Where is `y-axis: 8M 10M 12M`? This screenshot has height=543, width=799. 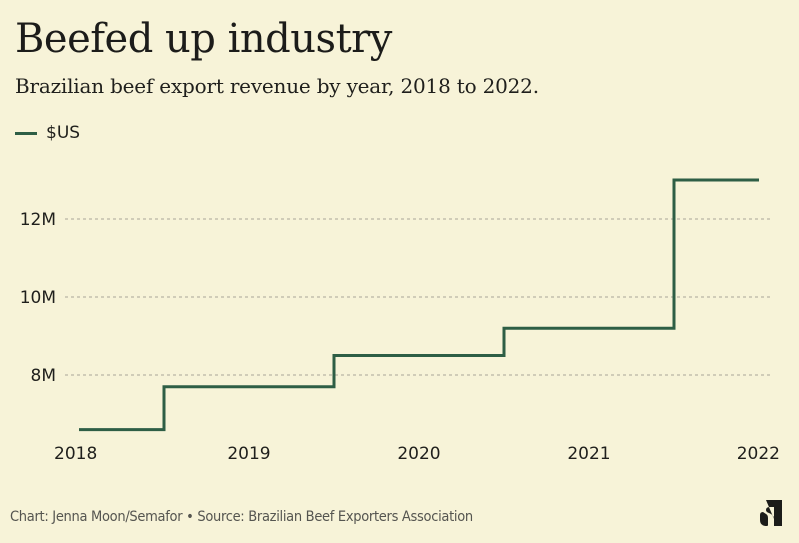
y-axis: 8M 10M 12M is located at coordinates (38, 298).